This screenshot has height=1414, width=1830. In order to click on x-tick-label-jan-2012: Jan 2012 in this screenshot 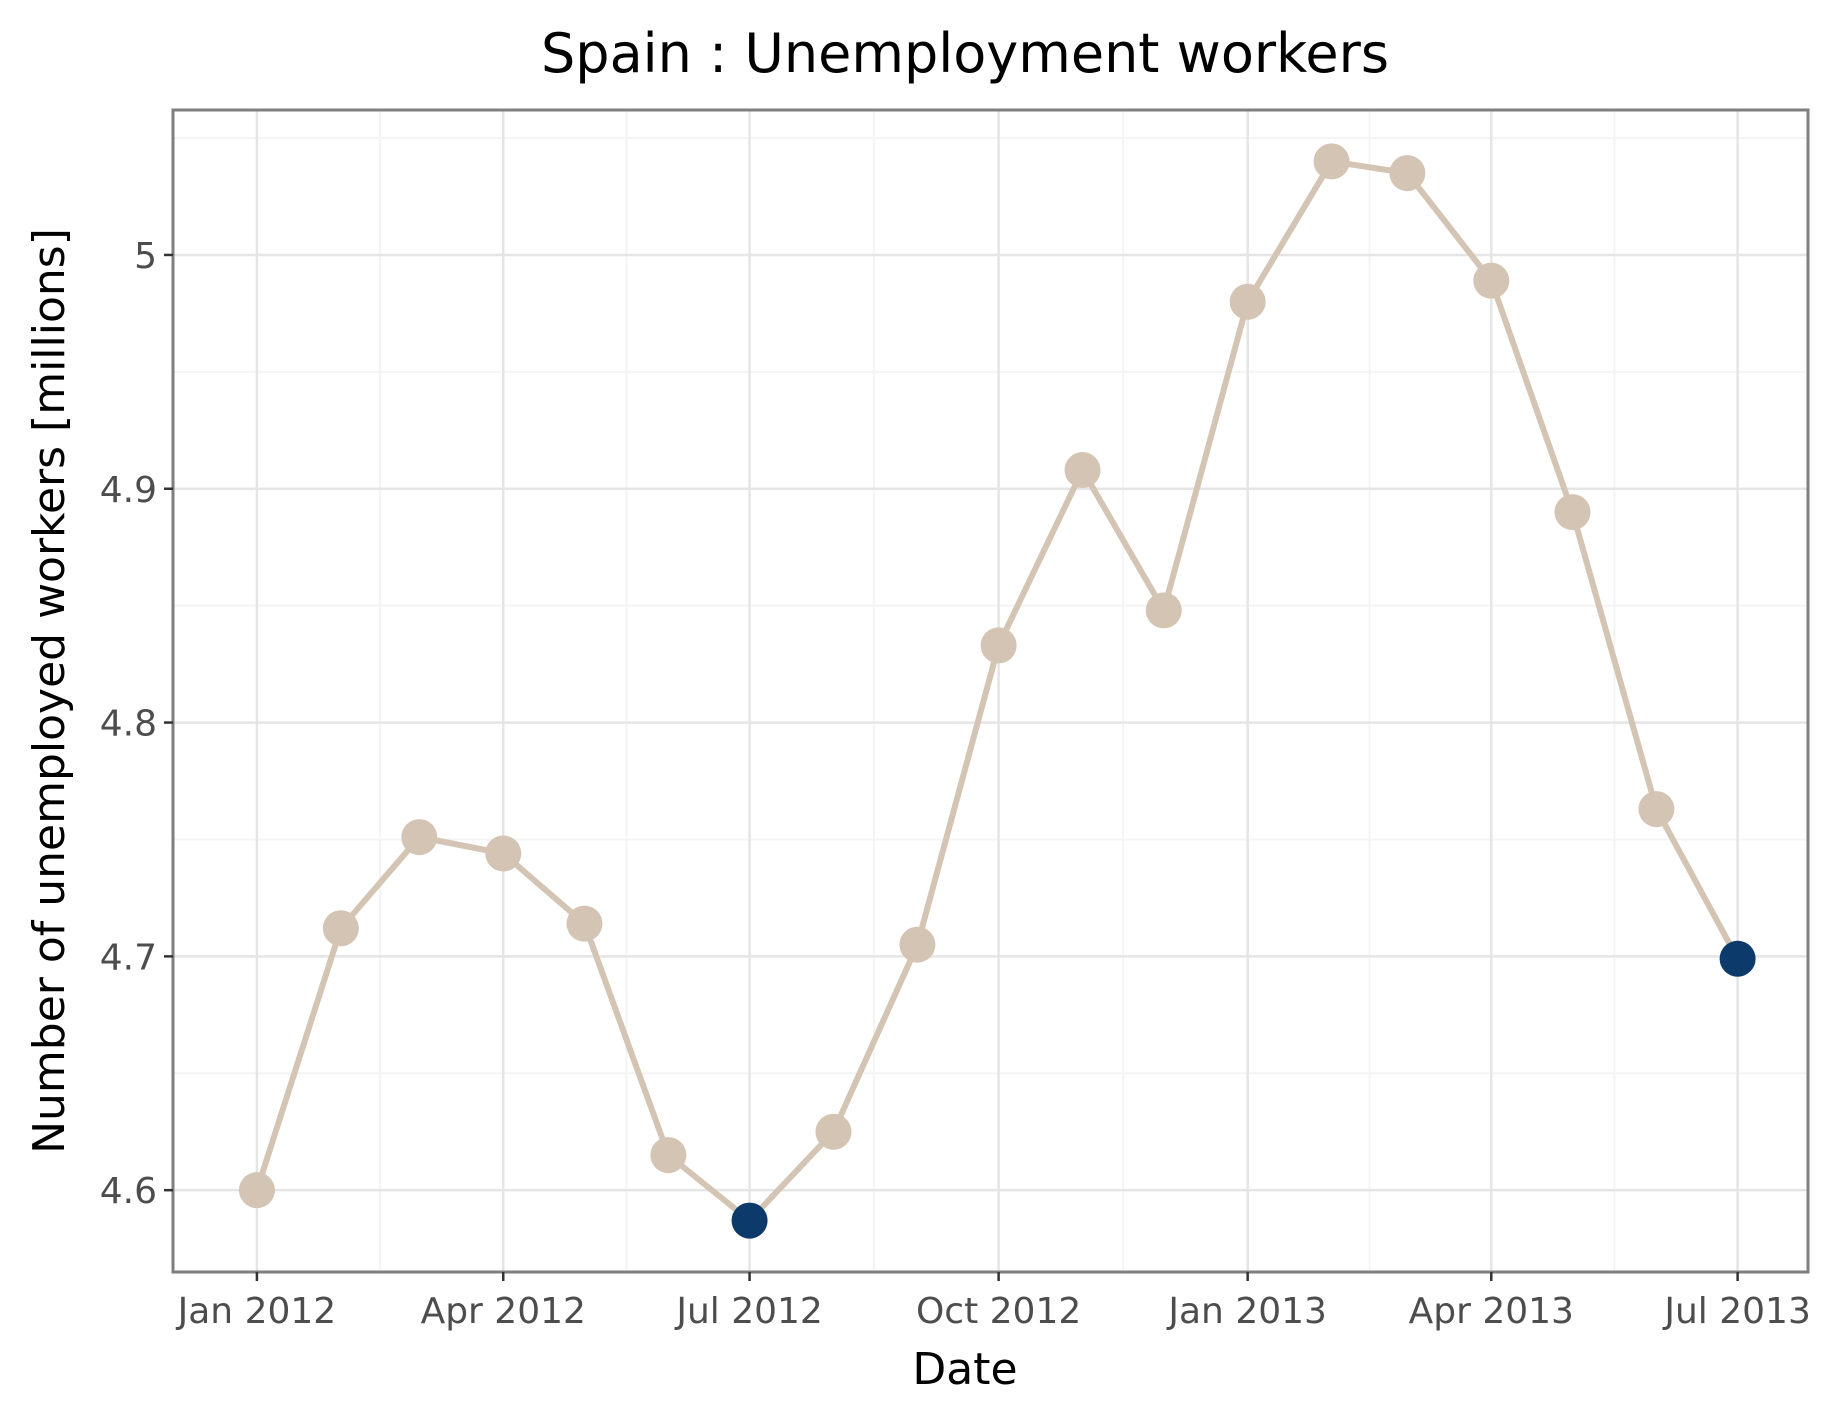, I will do `click(256, 1311)`.